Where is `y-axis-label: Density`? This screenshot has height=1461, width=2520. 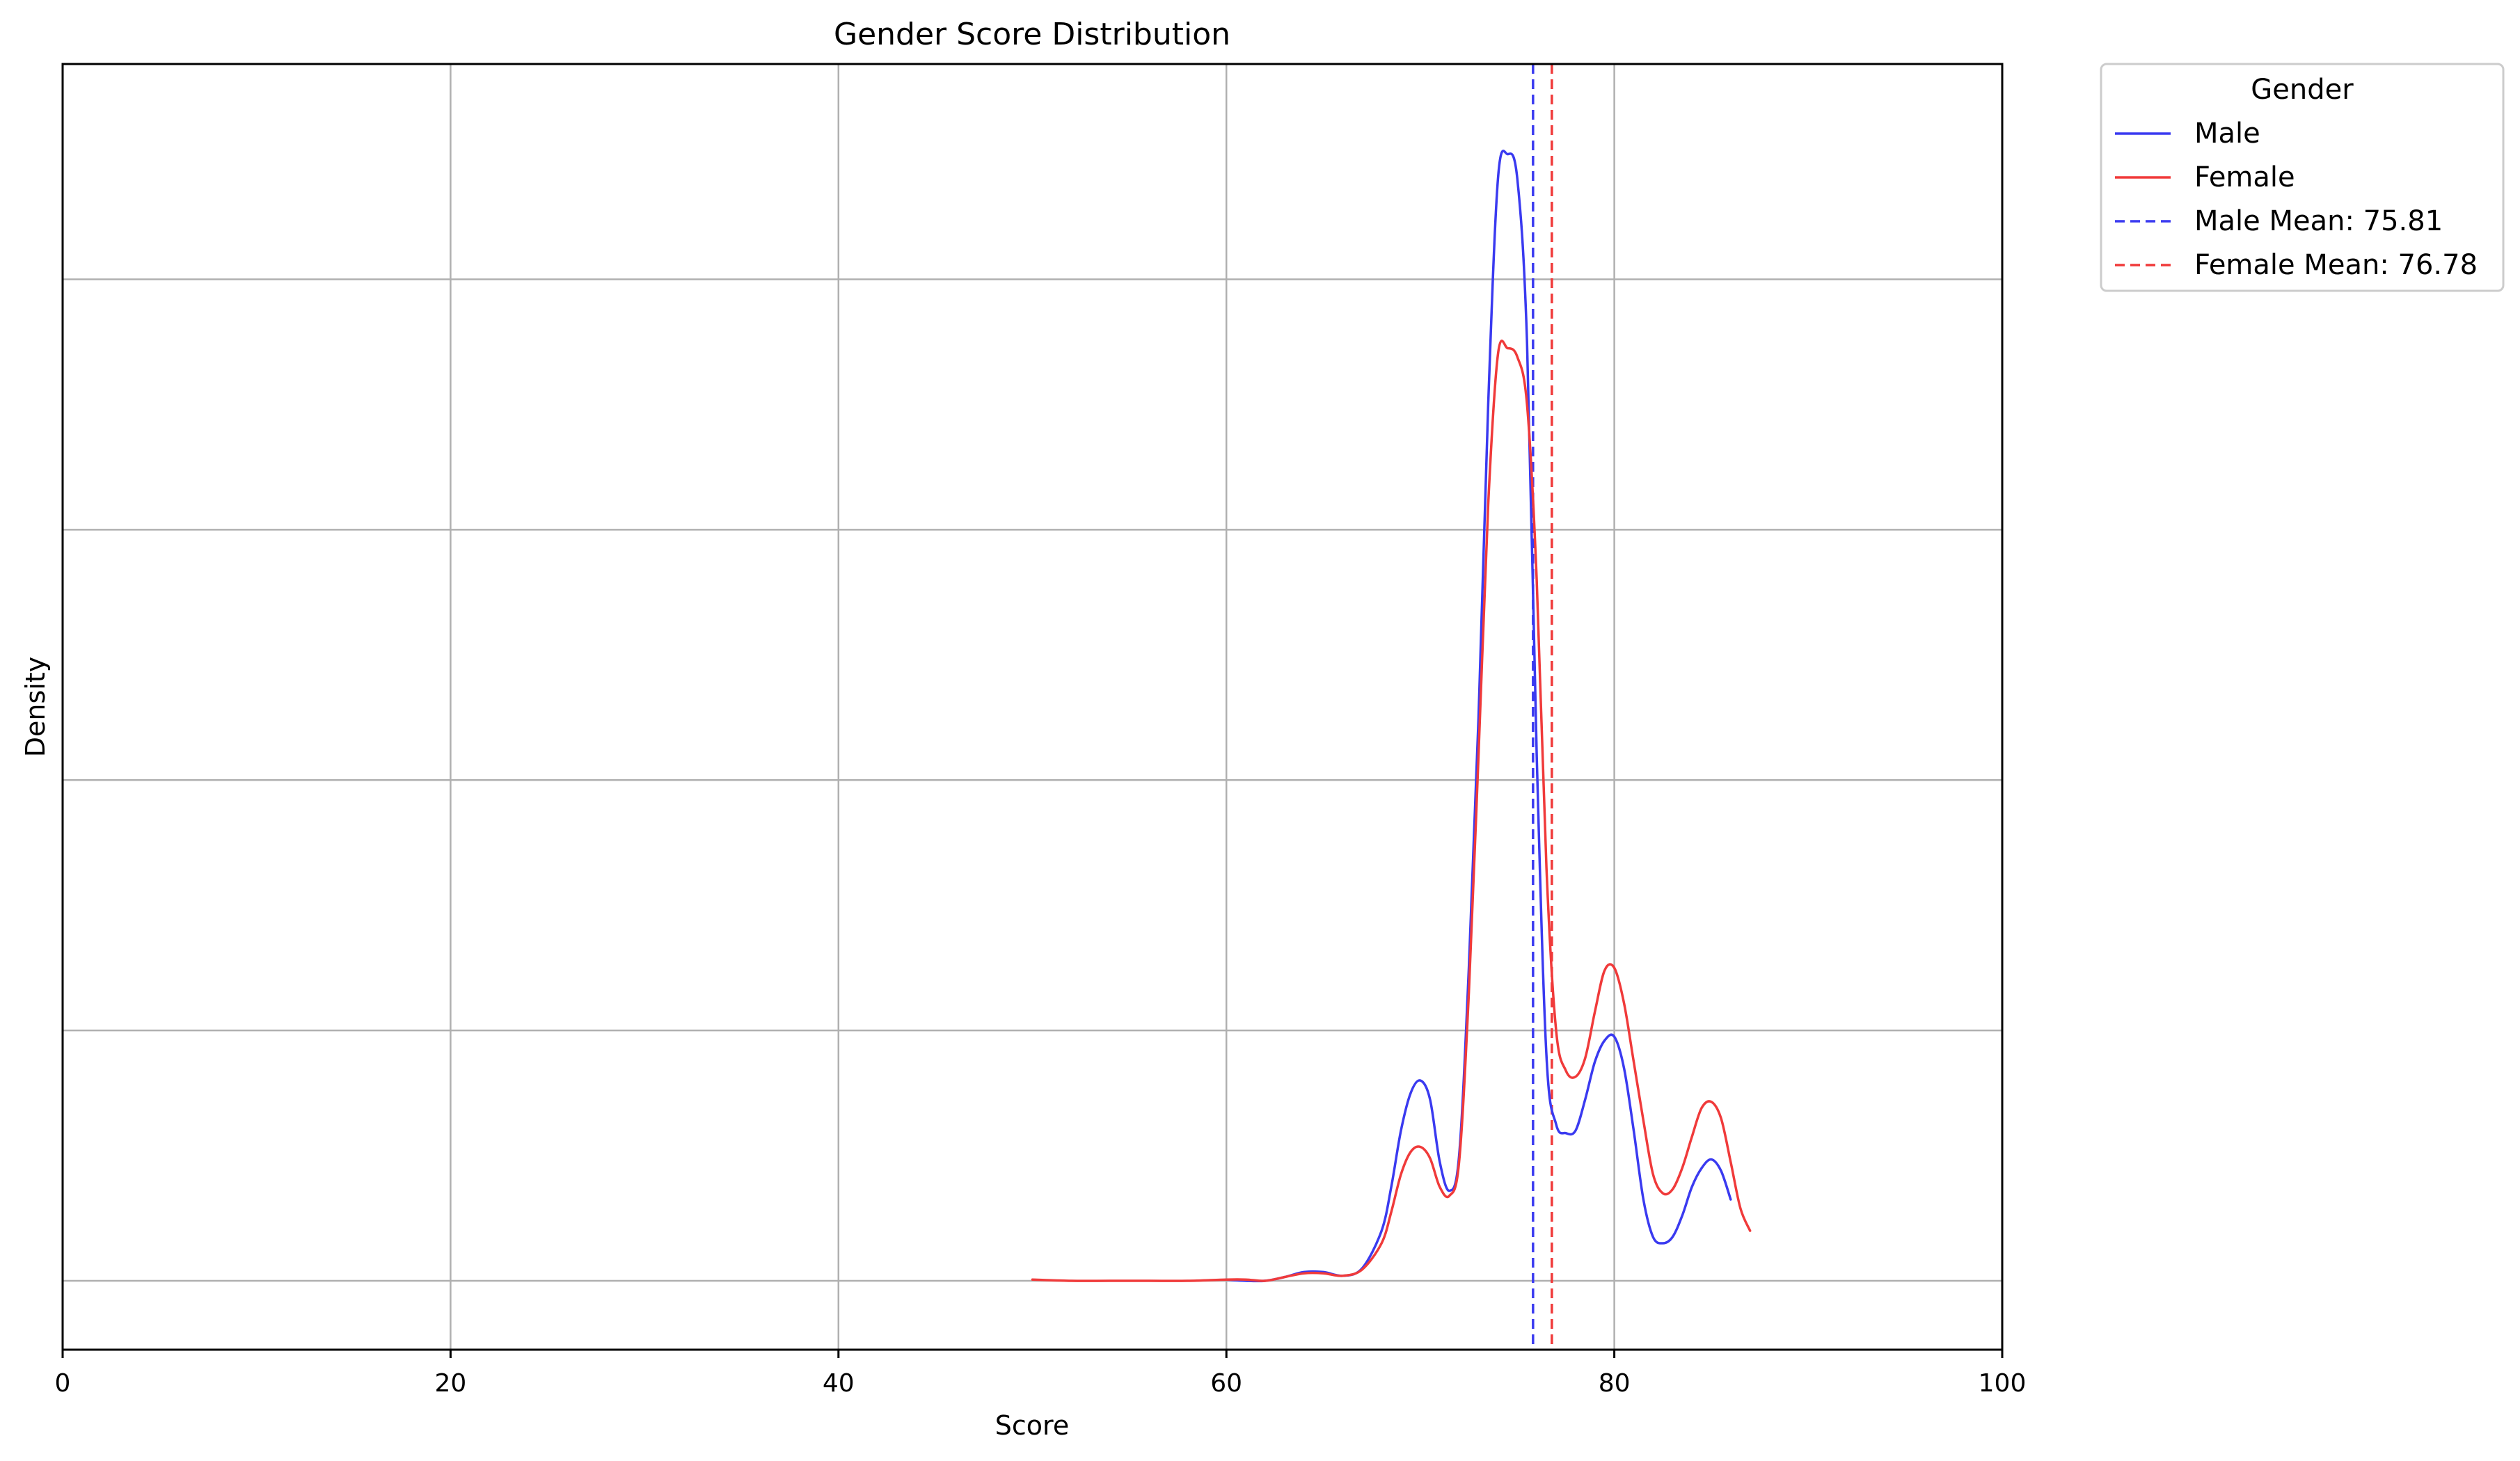
y-axis-label: Density is located at coordinates (35, 707).